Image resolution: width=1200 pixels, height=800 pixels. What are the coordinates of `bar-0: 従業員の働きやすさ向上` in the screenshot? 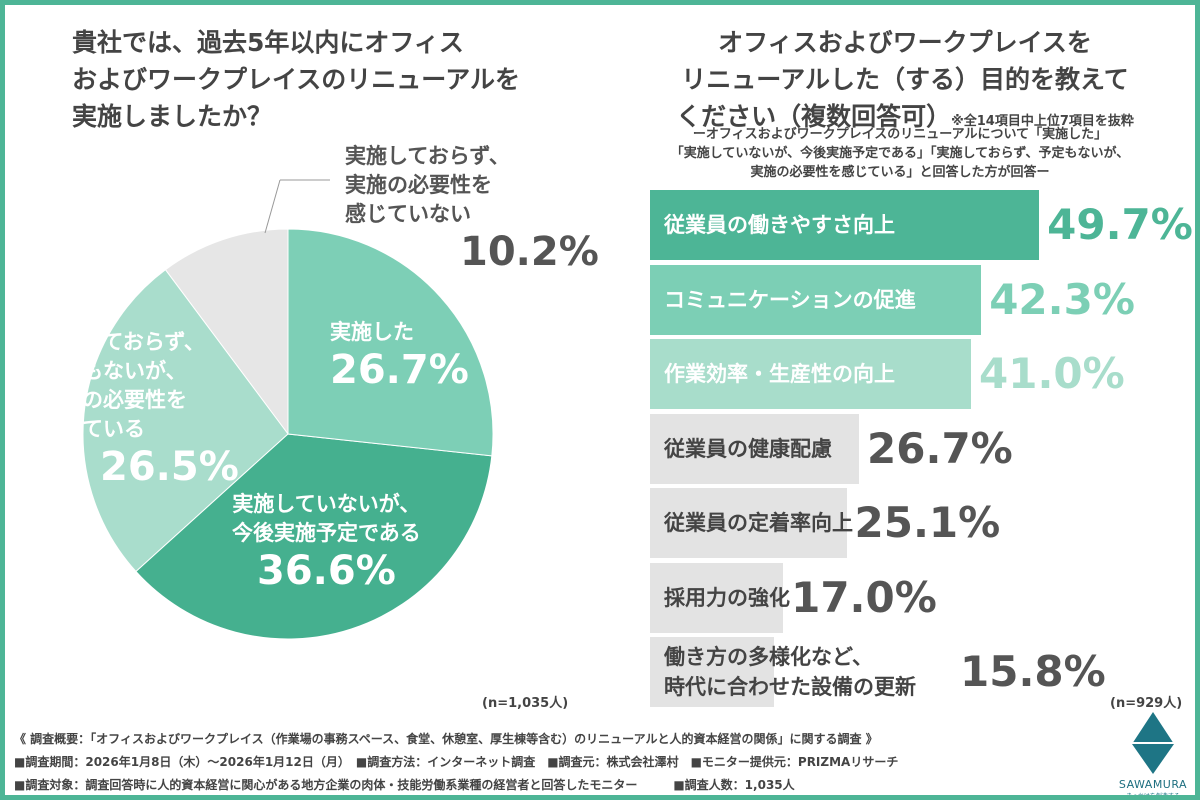 It's located at (845, 225).